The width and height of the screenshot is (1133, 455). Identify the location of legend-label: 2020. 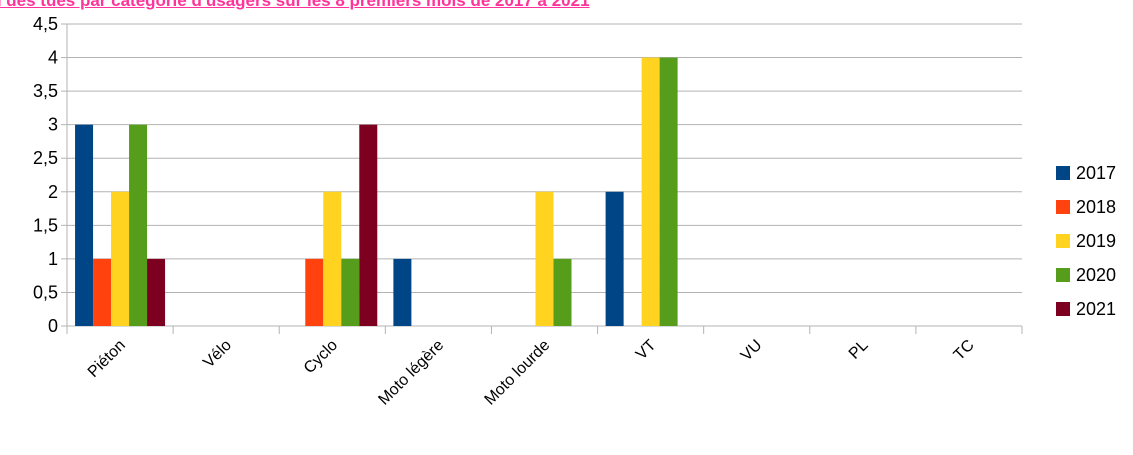
(1096, 275).